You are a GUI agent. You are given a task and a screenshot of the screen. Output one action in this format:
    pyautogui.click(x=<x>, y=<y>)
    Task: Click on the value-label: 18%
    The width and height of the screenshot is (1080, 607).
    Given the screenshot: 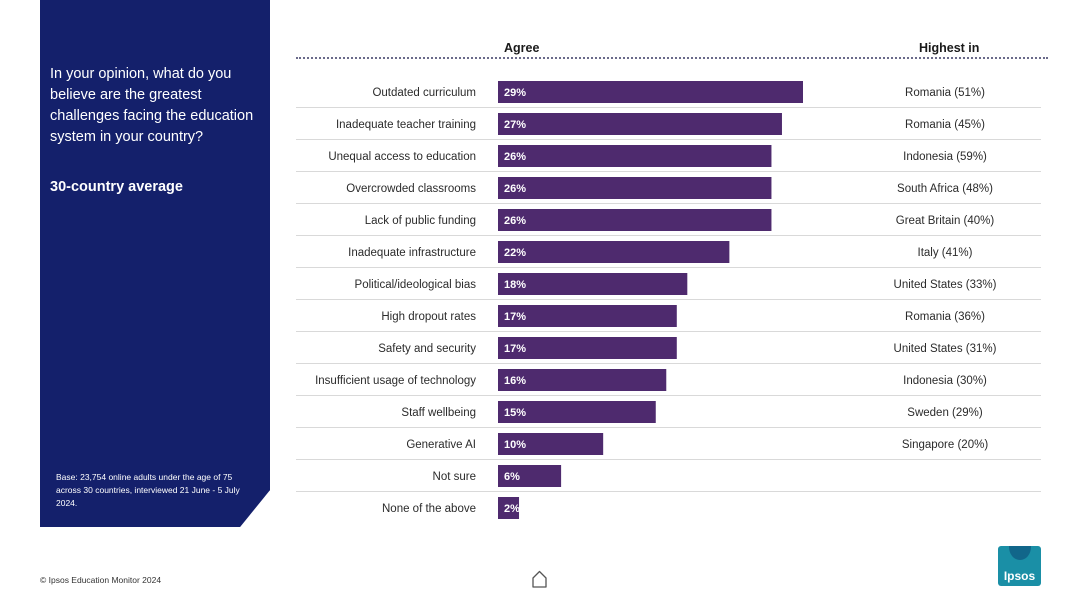 What is the action you would take?
    pyautogui.click(x=515, y=285)
    